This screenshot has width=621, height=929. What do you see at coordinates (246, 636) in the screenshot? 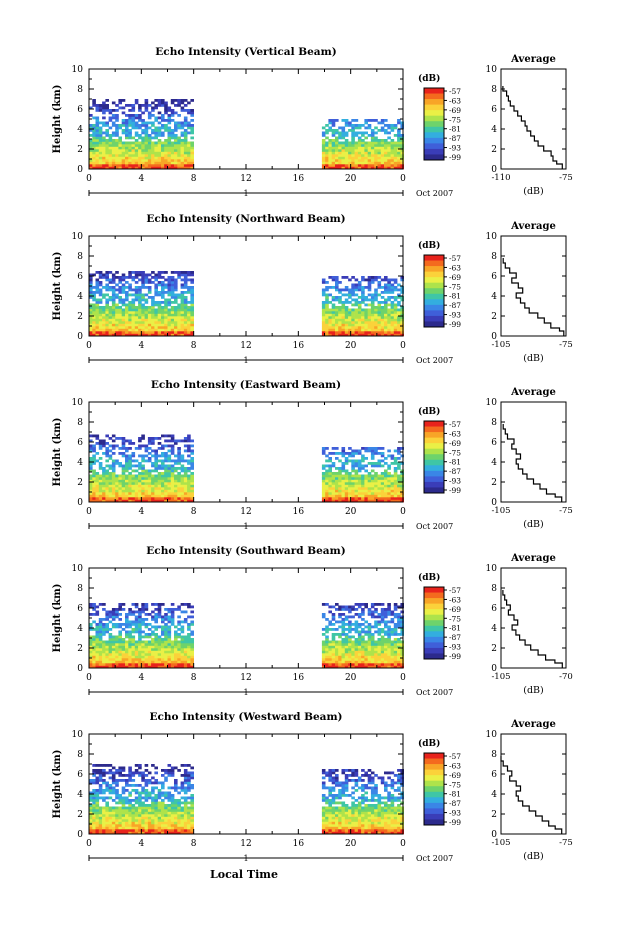
I see `heatmap-cells` at bounding box center [246, 636].